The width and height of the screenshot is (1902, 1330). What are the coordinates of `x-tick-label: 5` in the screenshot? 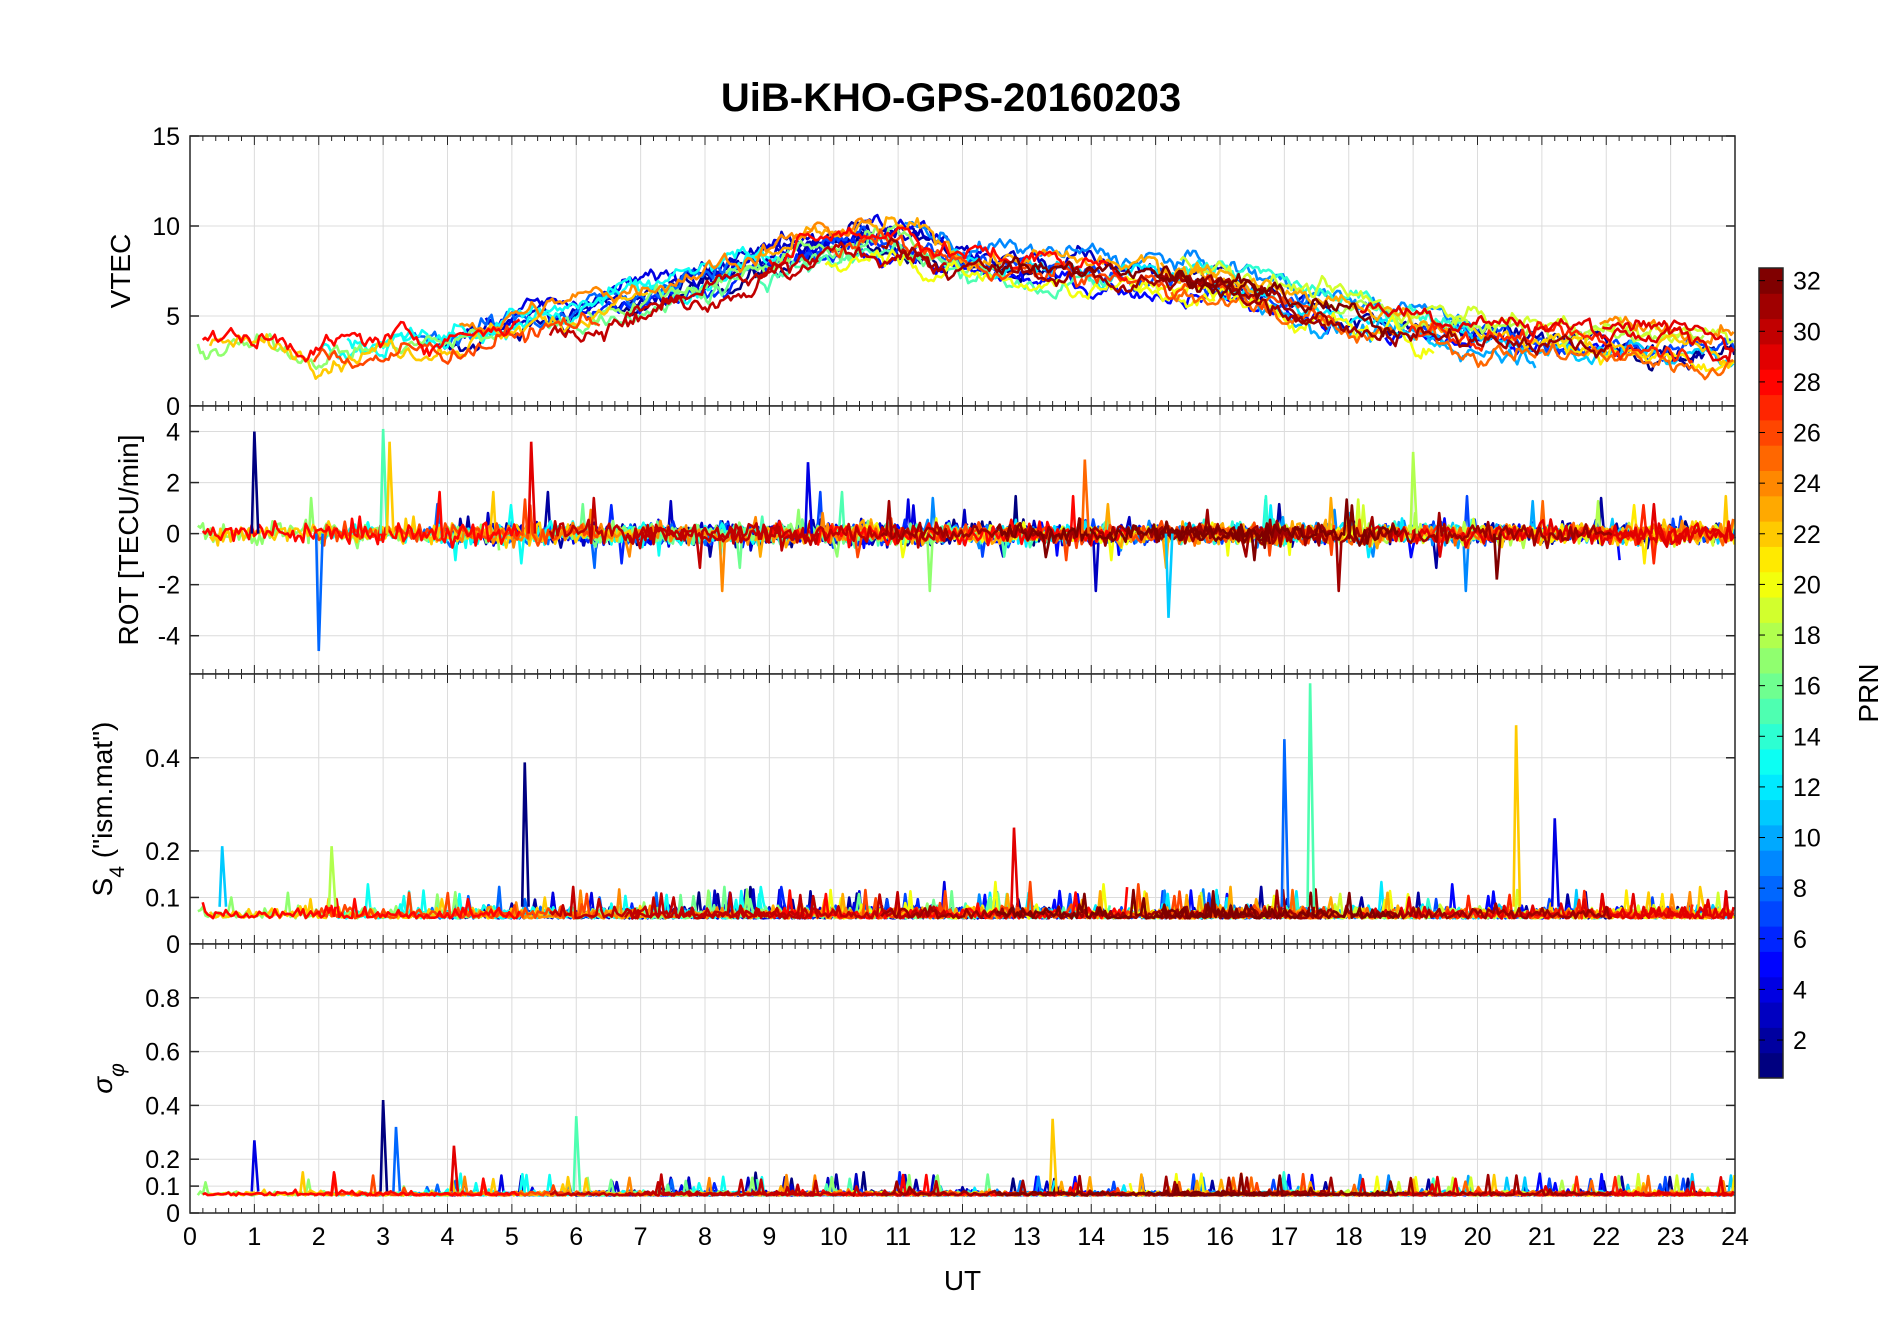 It's located at (512, 1237).